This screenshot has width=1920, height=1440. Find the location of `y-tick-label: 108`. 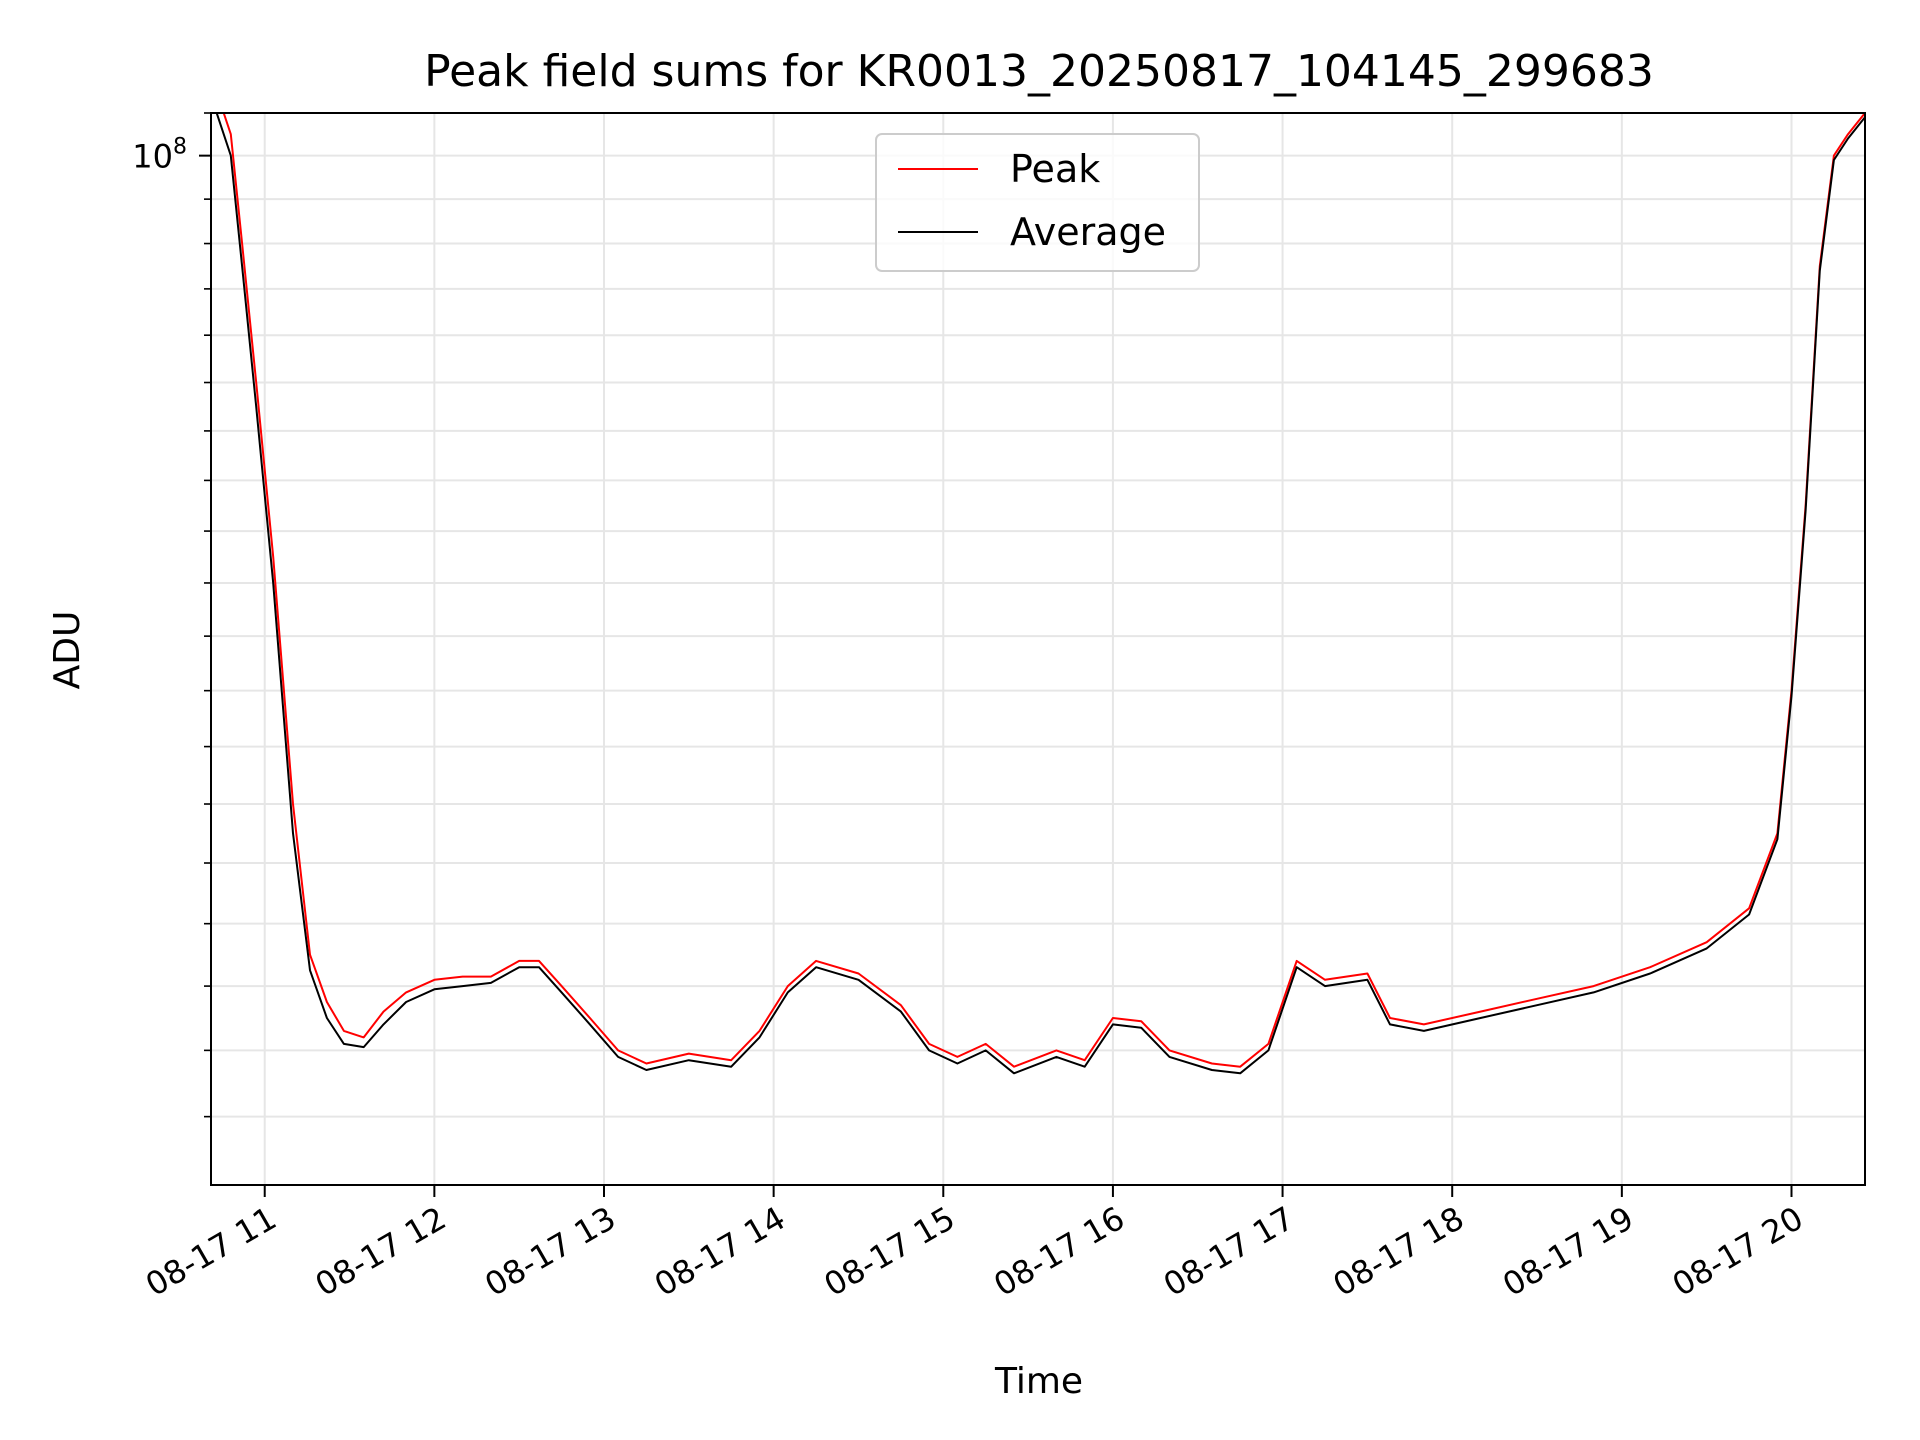

y-tick-label: 108 is located at coordinates (159, 155).